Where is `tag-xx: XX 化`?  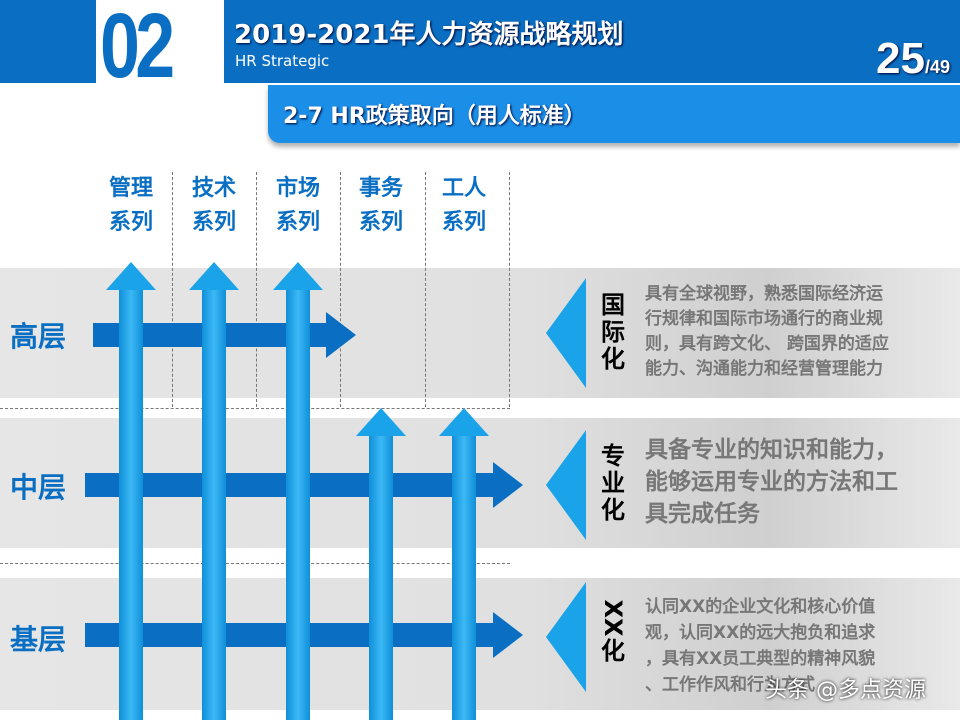
tag-xx: XX 化 is located at coordinates (613, 632).